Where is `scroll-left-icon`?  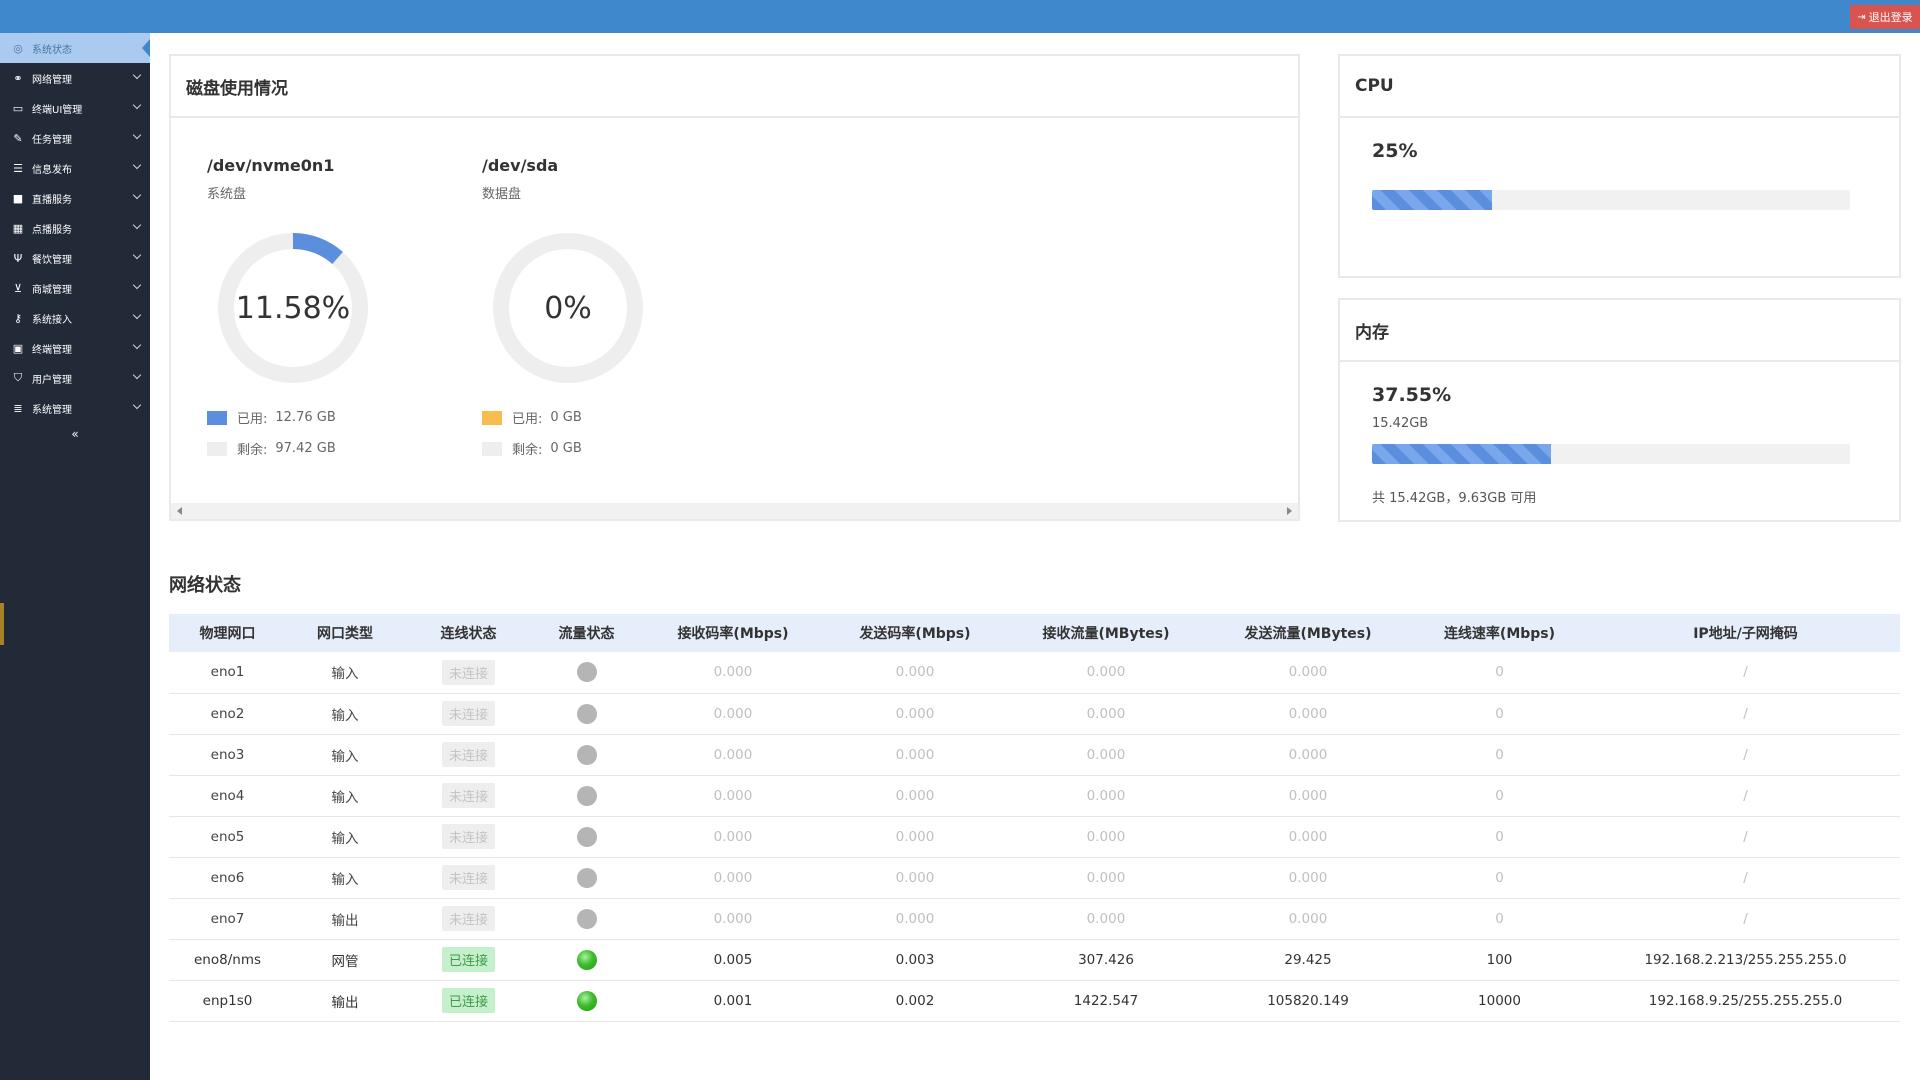
scroll-left-icon is located at coordinates (179, 511).